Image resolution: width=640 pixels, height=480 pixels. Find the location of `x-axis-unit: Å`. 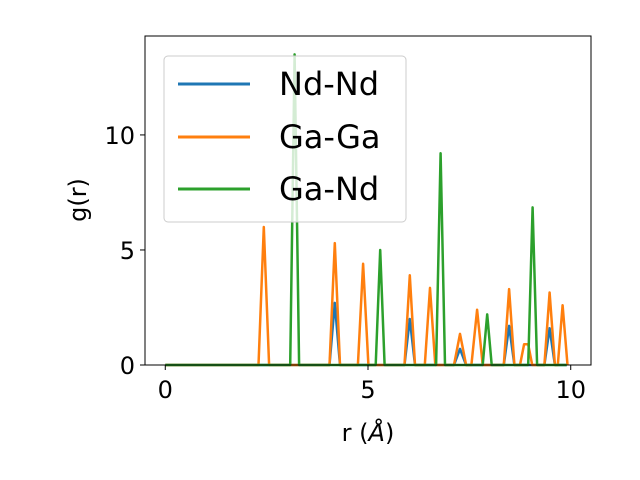

x-axis-unit: Å is located at coordinates (376, 432).